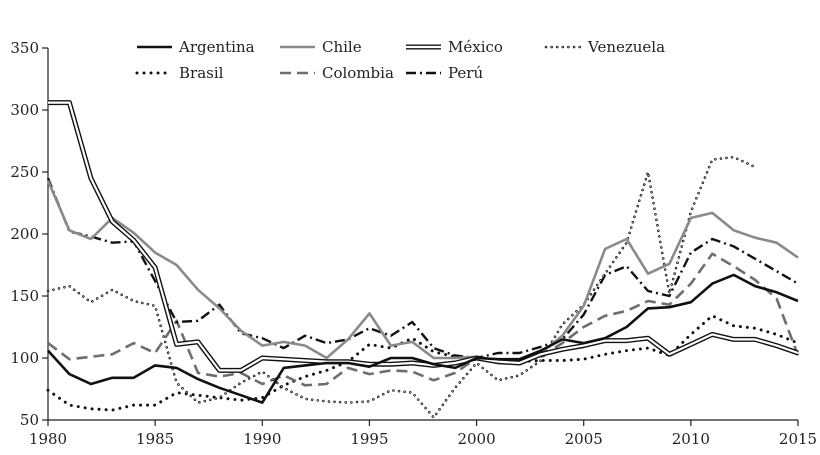  What do you see at coordinates (476, 439) in the screenshot?
I see `x-tick-label: 2000` at bounding box center [476, 439].